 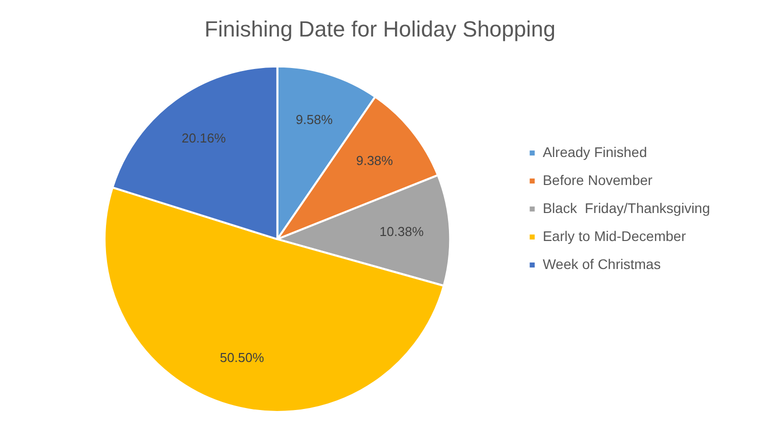 What do you see at coordinates (380, 29) in the screenshot?
I see `chart-title: Finishing Date for Holiday Shopping` at bounding box center [380, 29].